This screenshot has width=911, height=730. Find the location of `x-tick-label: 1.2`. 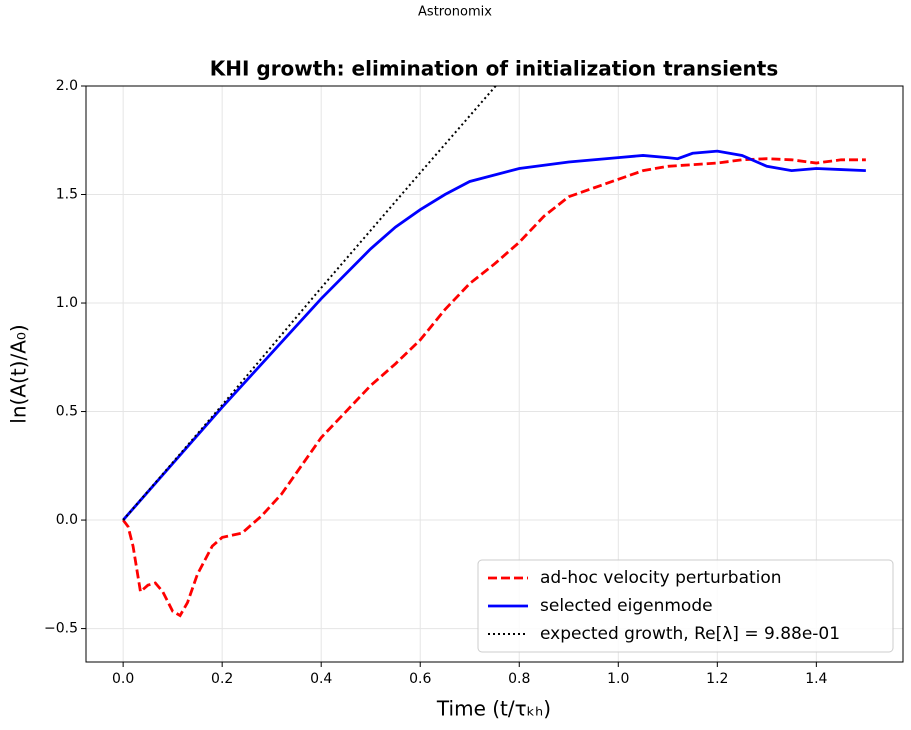

x-tick-label: 1.2 is located at coordinates (717, 679).